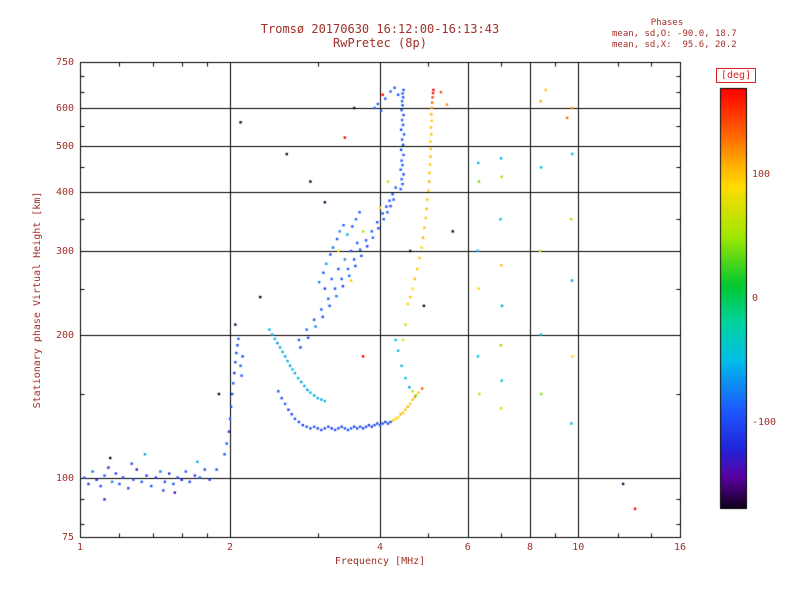  Describe the element at coordinates (578, 547) in the screenshot. I see `x-tick-label: 10` at that location.